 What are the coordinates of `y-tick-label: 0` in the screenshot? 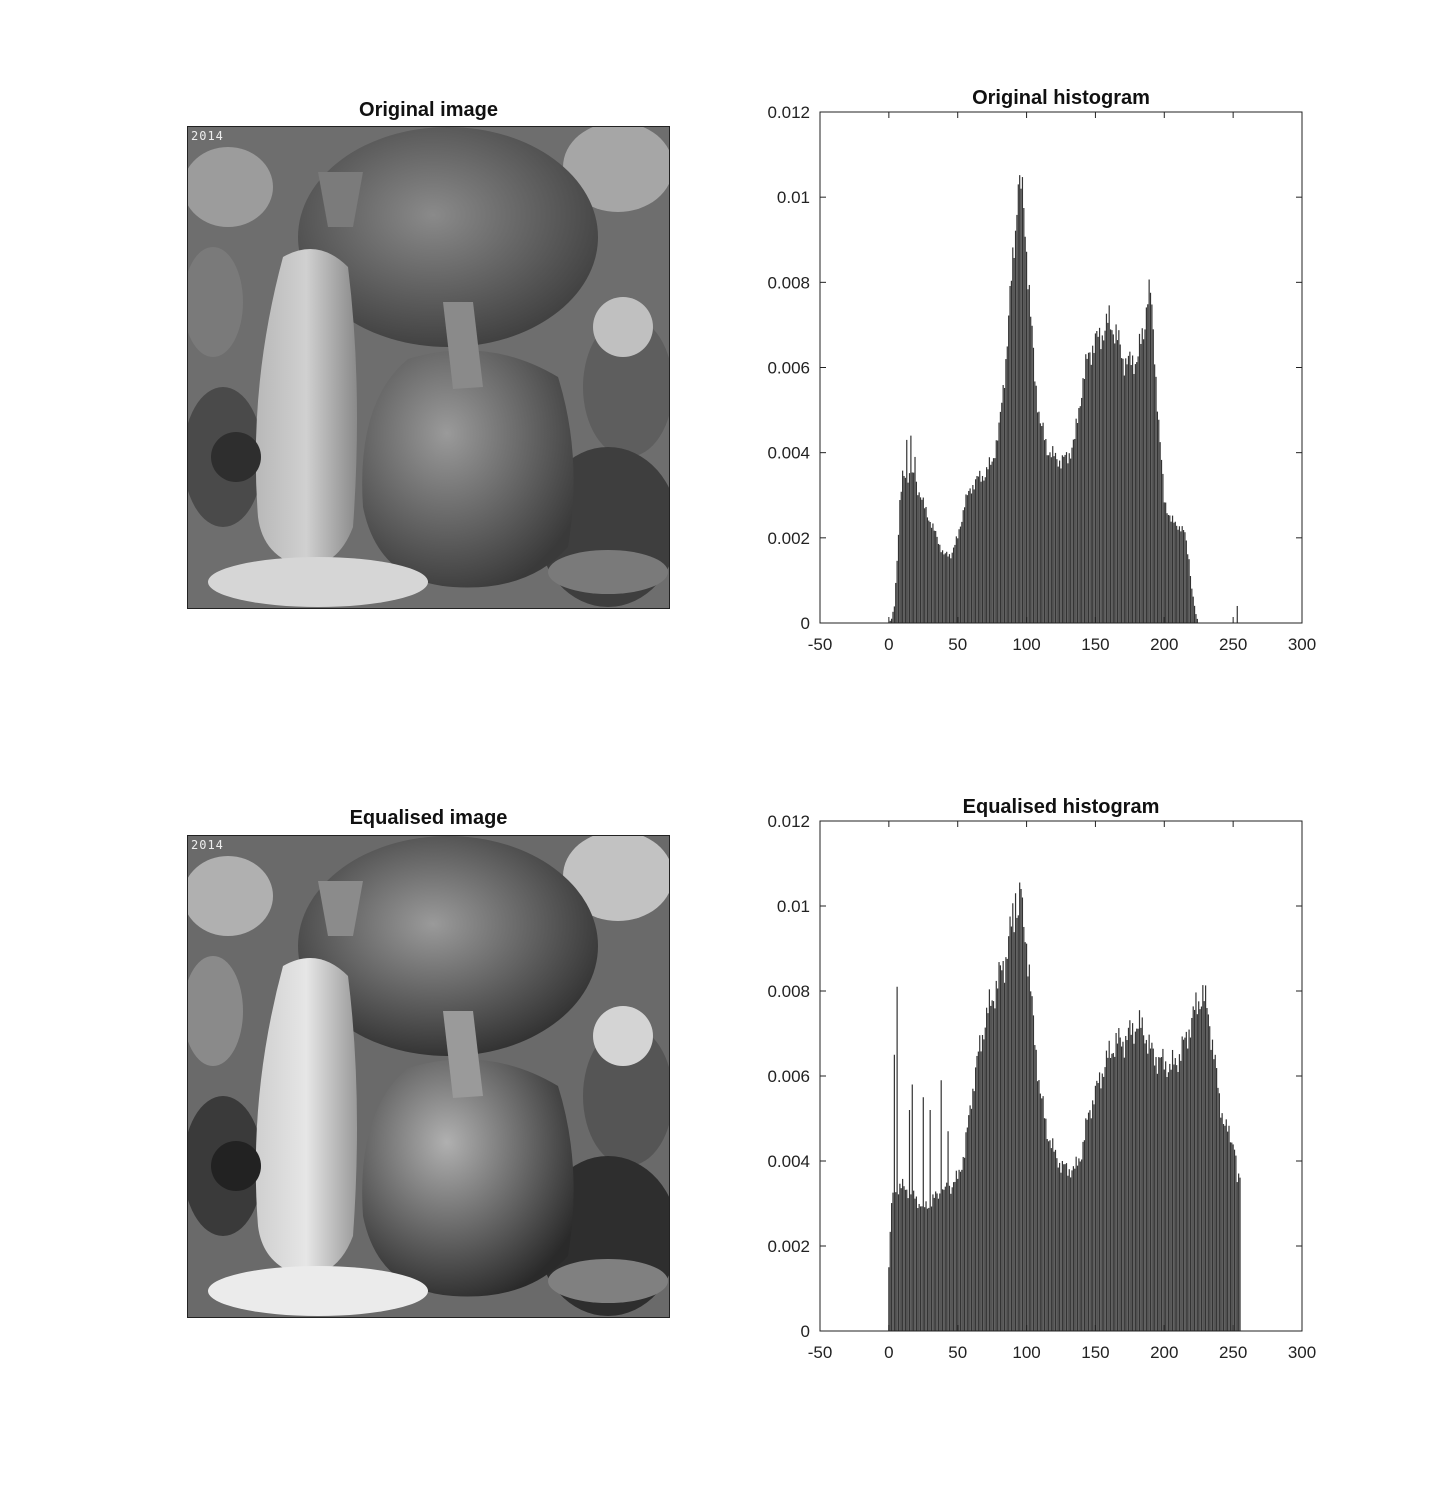 It's located at (805, 623).